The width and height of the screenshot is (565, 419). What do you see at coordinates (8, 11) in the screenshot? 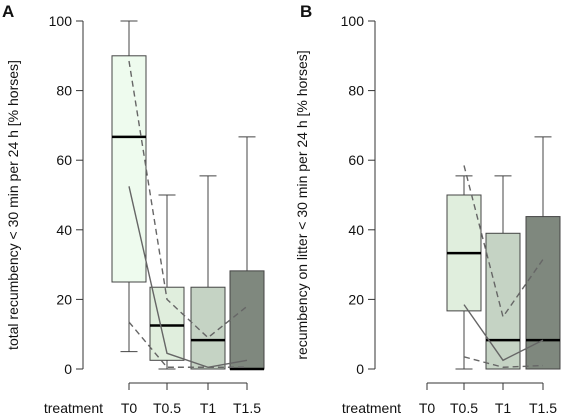
I see `panel-label: A` at bounding box center [8, 11].